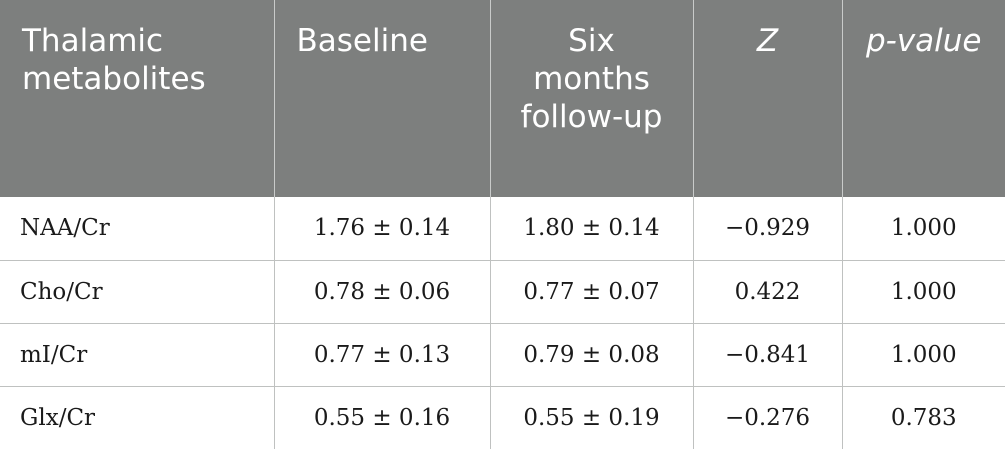 The width and height of the screenshot is (1005, 464). Describe the element at coordinates (767, 229) in the screenshot. I see `cell-z: −0.929` at that location.